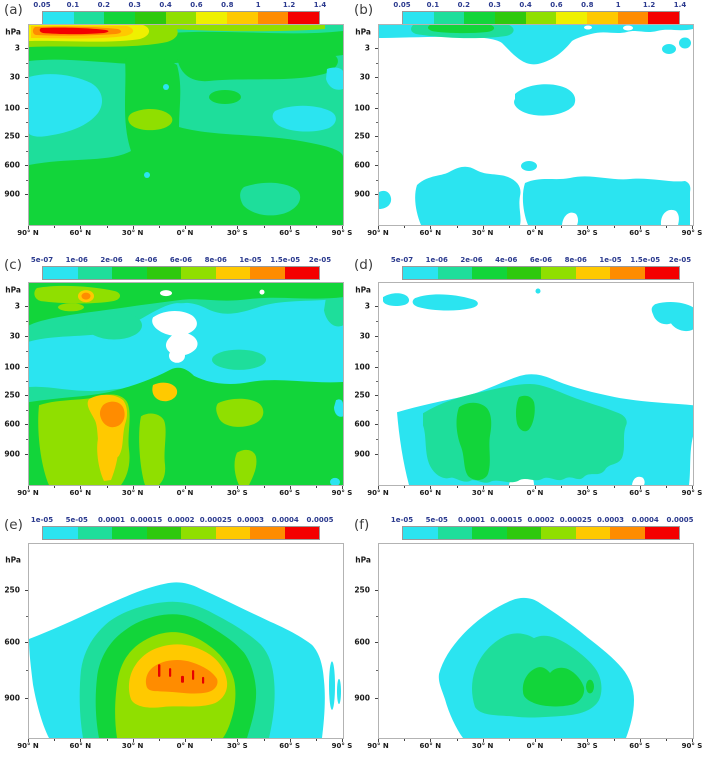 This screenshot has height=760, width=710. What do you see at coordinates (362, 698) in the screenshot?
I see `y-axis-tick-label: 900` at bounding box center [362, 698].